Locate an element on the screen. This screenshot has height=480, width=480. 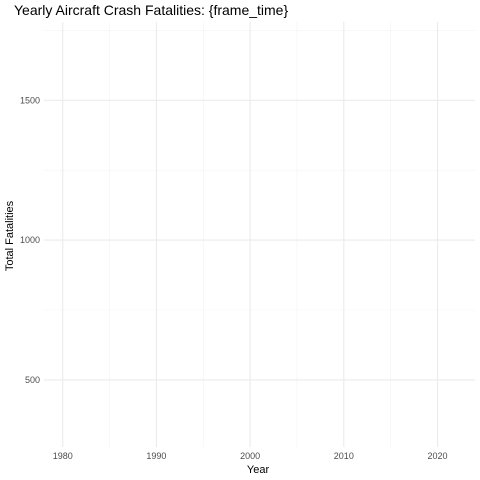
x-axis-title: Year is located at coordinates (258, 470).